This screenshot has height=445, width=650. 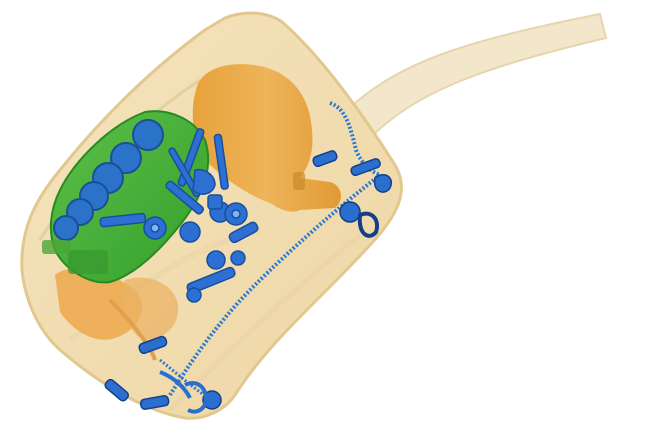 What do you see at coordinates (184, 392) in the screenshot?
I see `clip-hook-icon` at bounding box center [184, 392].